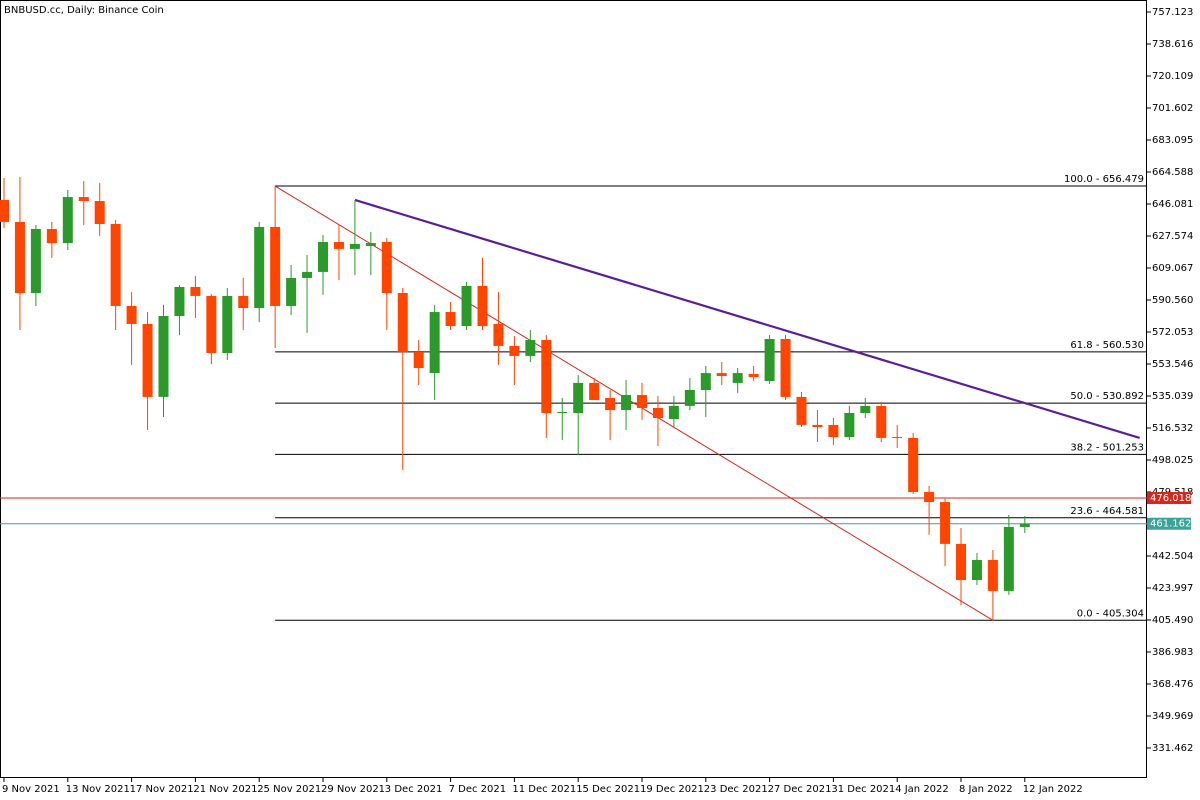 This screenshot has height=800, width=1200. What do you see at coordinates (1172, 140) in the screenshot?
I see `y-tick-label: 683.095` at bounding box center [1172, 140].